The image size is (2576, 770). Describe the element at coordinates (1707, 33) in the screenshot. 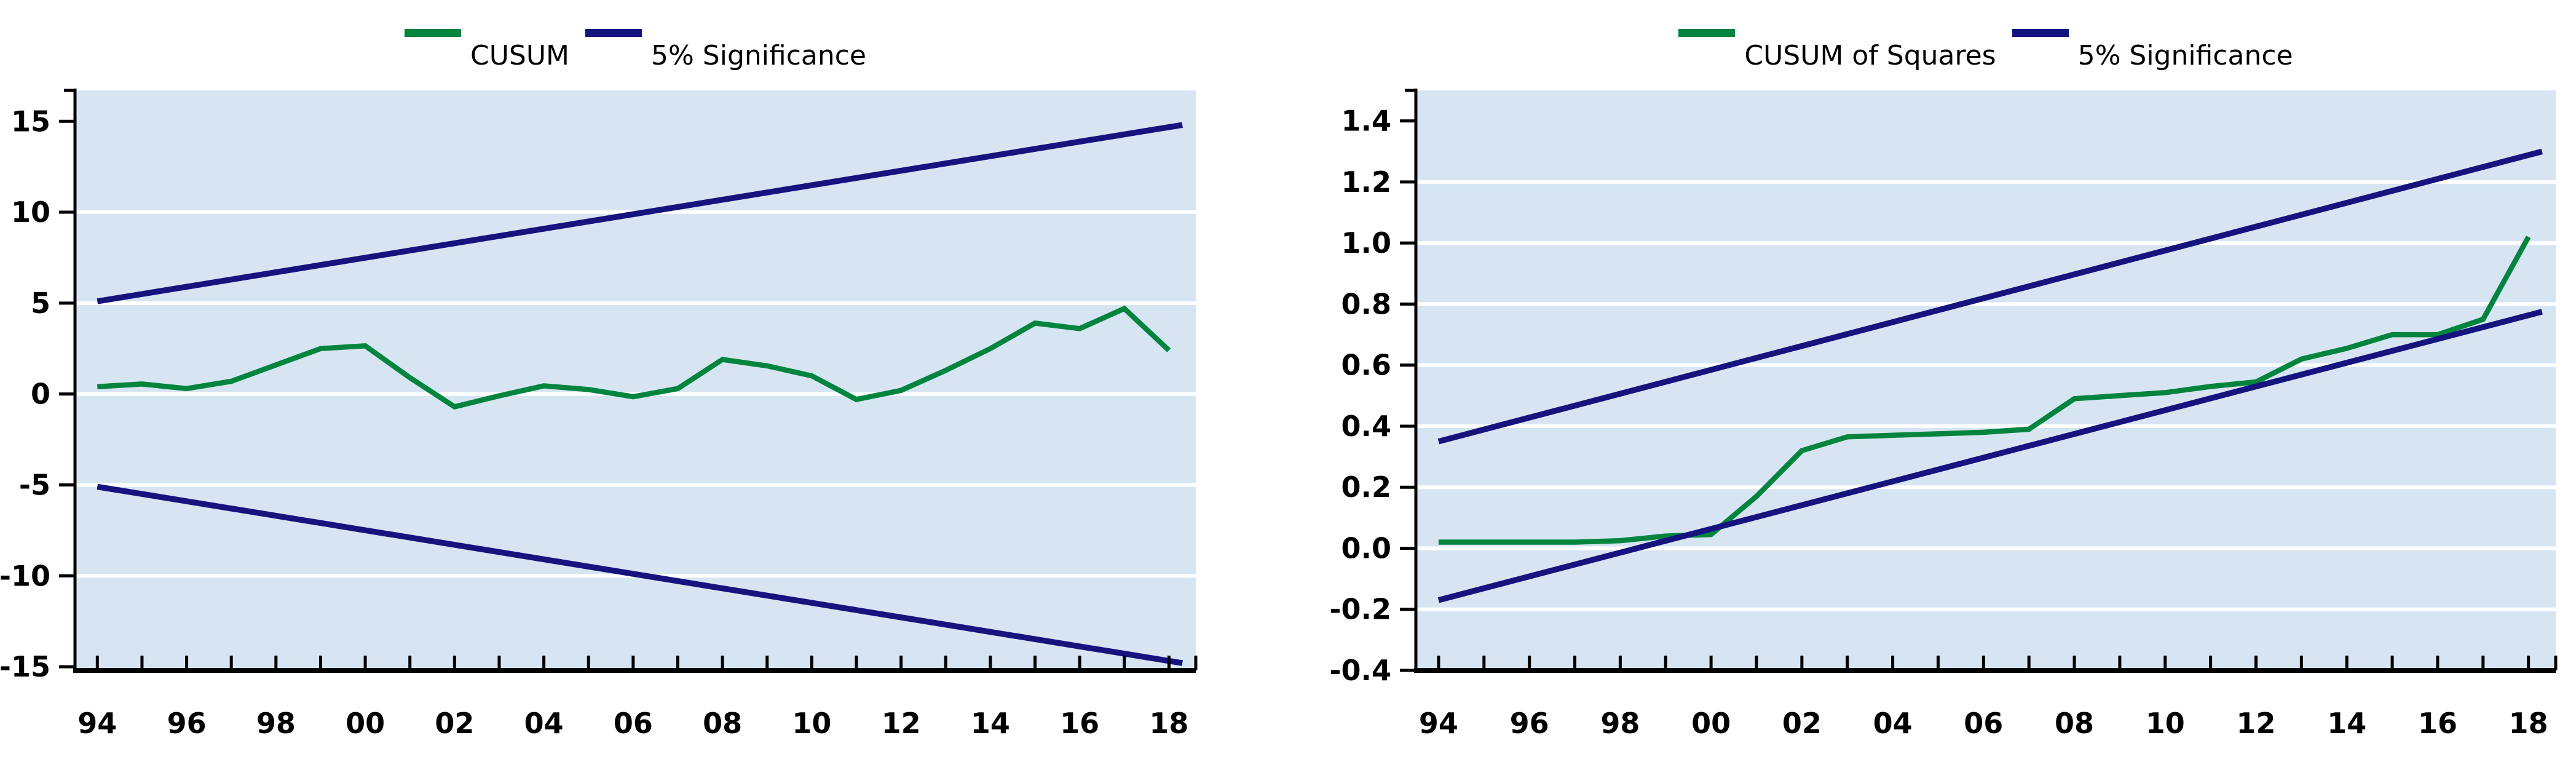

I see `cusum-of-squares-line-swatch` at that location.